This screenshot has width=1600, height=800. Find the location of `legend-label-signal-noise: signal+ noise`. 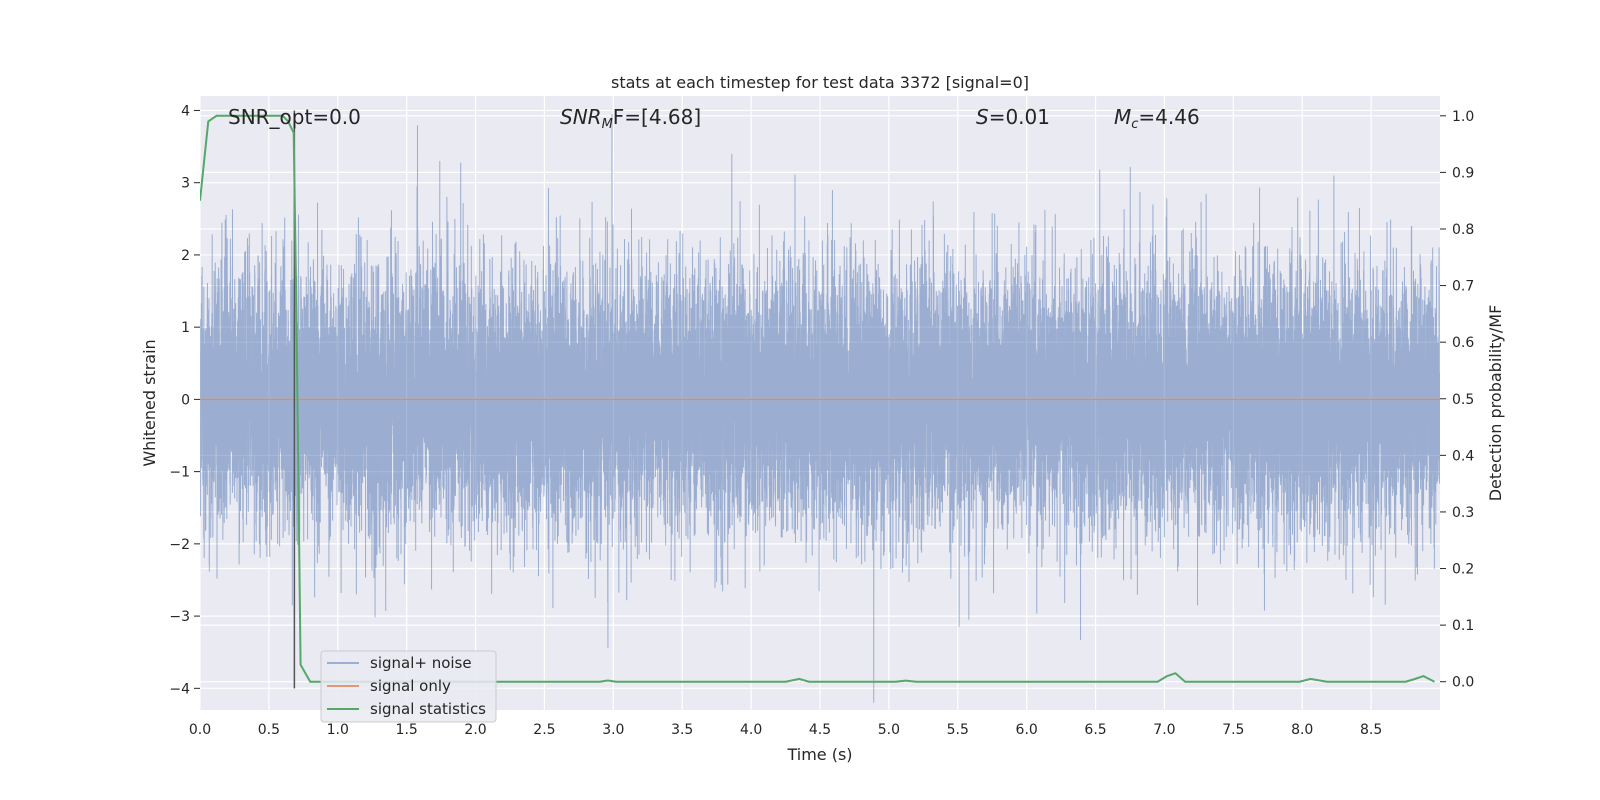

legend-label-signal-noise: signal+ noise is located at coordinates (421, 663).